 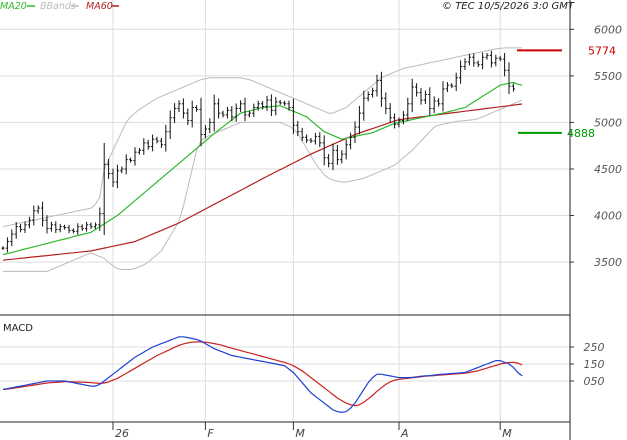 I want to click on x-tick-label: 26, so click(x=122, y=433).